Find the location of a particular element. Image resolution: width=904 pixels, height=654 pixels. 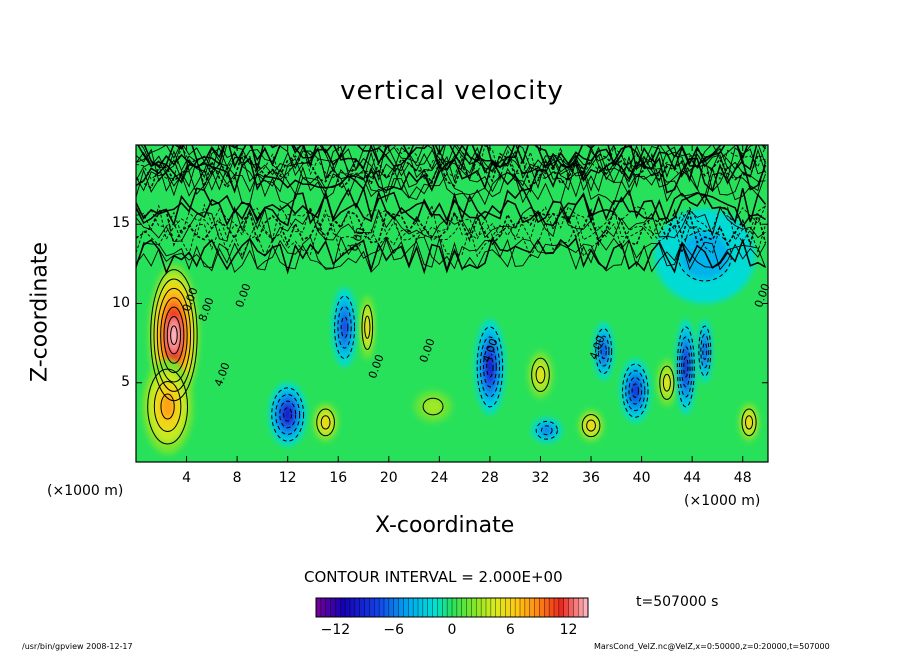

x-tick-label: 28 is located at coordinates (489, 478).